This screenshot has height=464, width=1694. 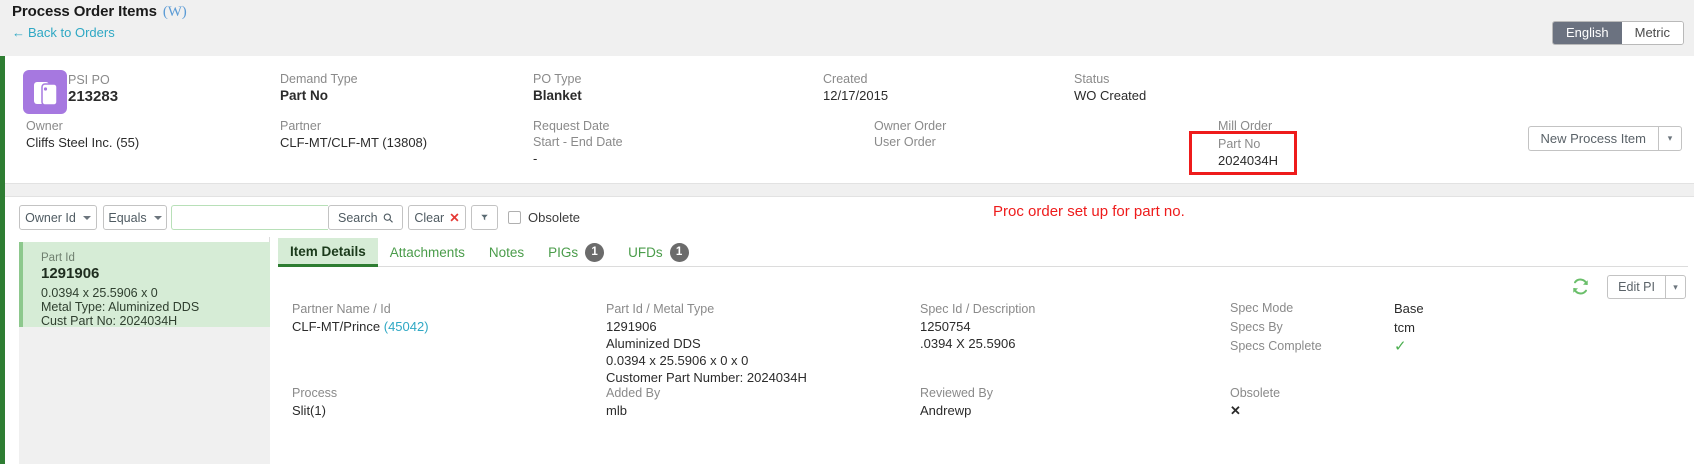 What do you see at coordinates (653, 343) in the screenshot?
I see `part-metal-type-value: Aluminized DDS` at bounding box center [653, 343].